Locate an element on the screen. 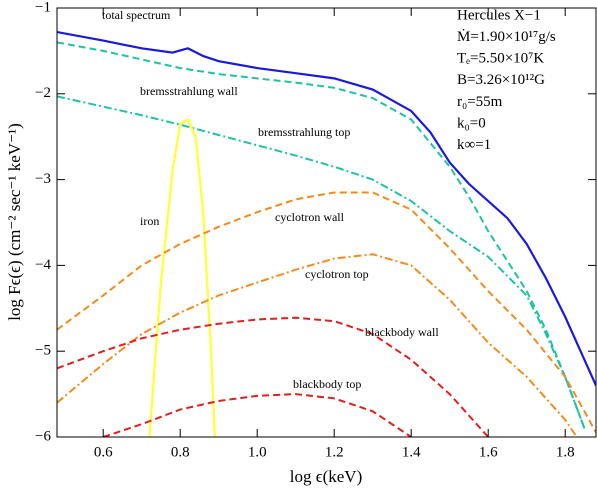 The width and height of the screenshot is (597, 491). x-tick-label: 1.0 is located at coordinates (257, 452).